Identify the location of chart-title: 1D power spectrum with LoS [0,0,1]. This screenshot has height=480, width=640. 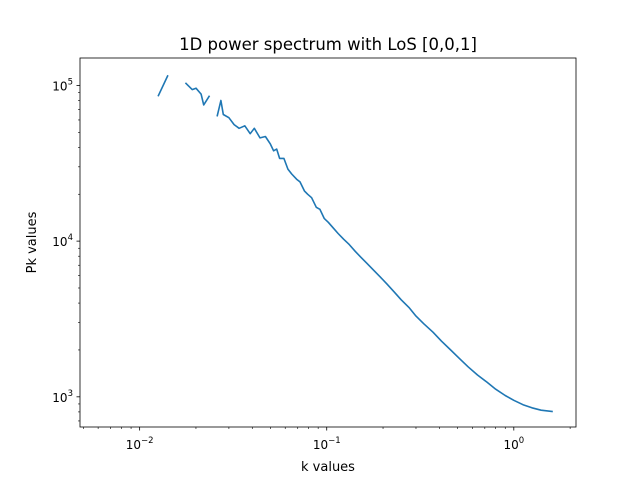
(328, 44).